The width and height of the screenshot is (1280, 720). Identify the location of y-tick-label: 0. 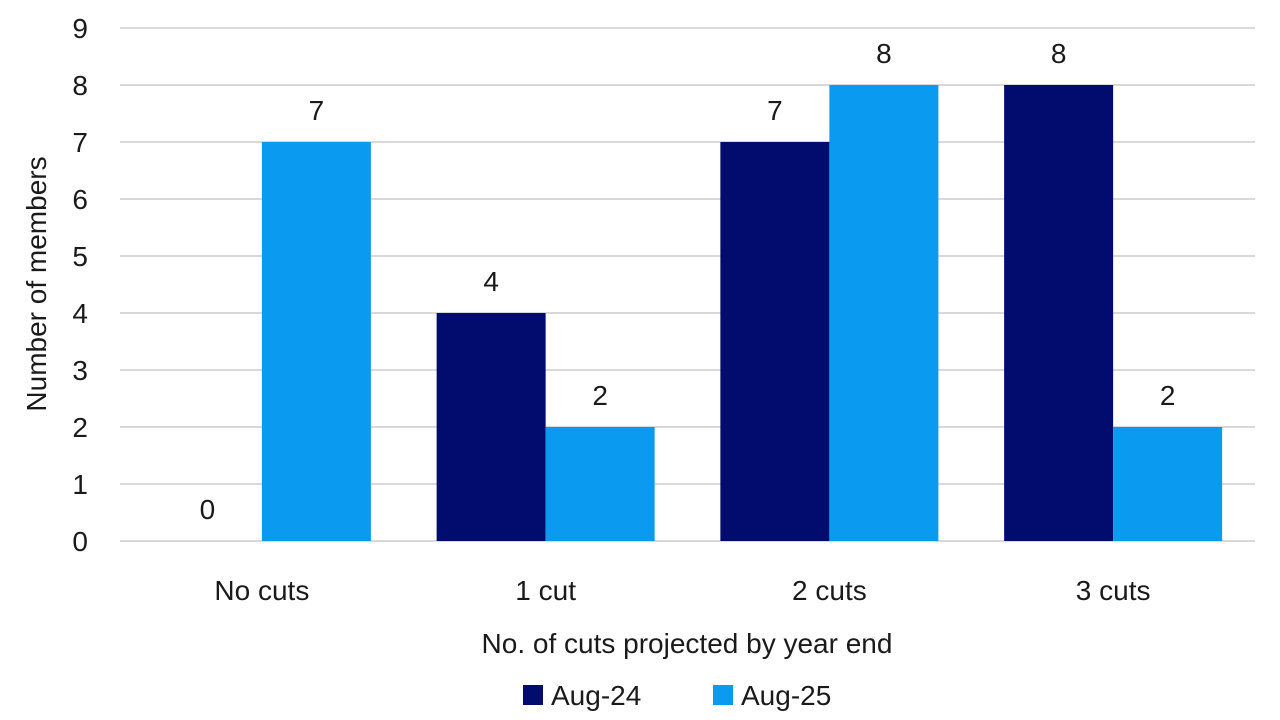
(80, 541).